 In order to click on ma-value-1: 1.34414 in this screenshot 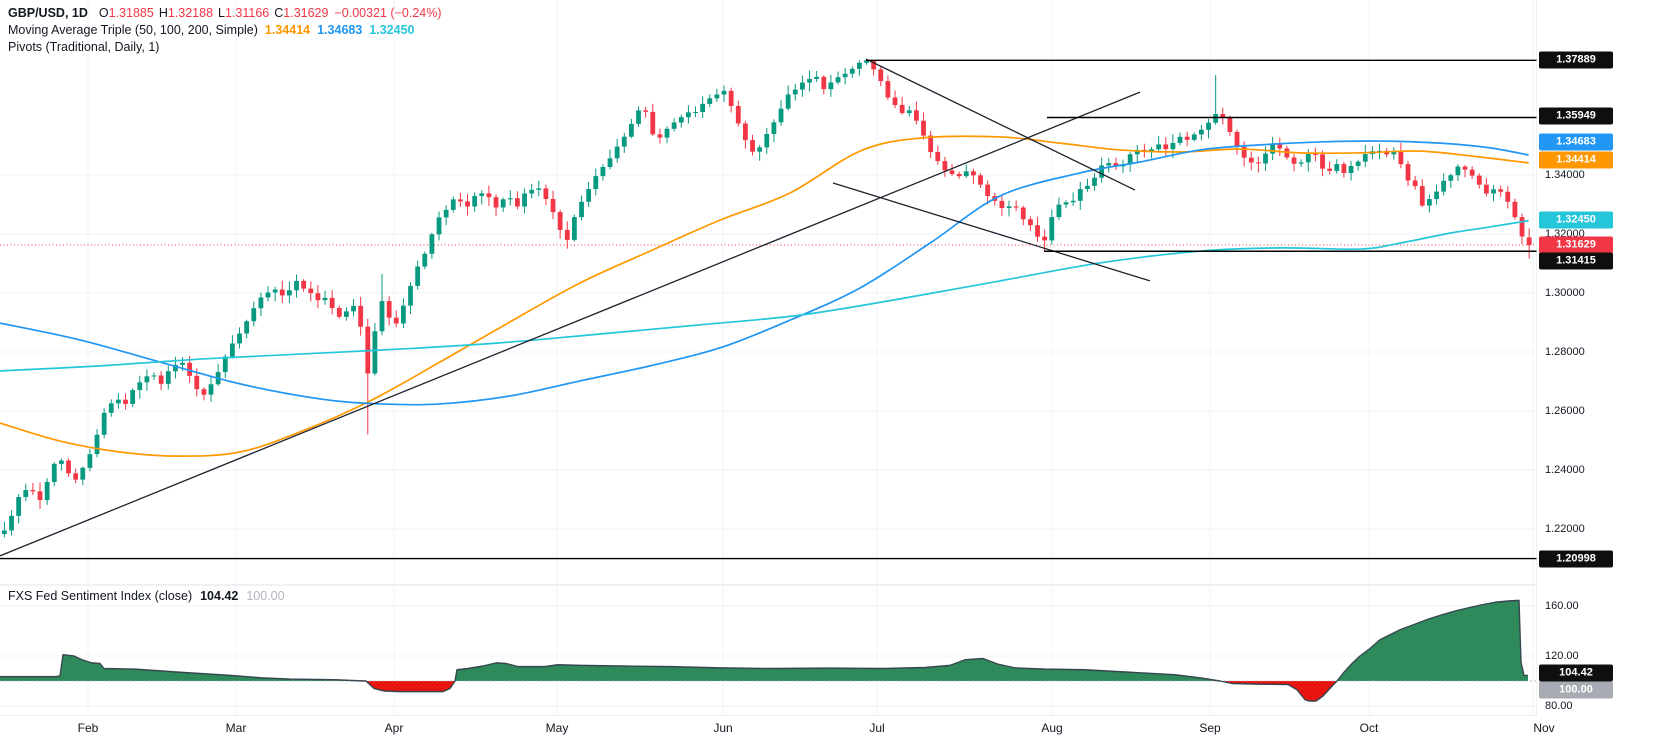, I will do `click(287, 30)`.